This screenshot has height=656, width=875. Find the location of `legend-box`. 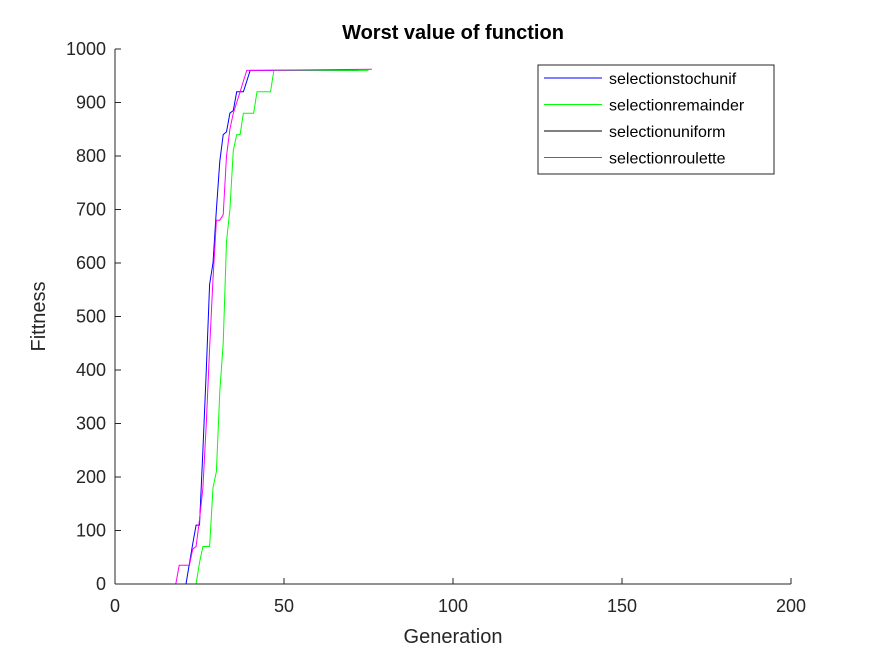

legend-box is located at coordinates (656, 119).